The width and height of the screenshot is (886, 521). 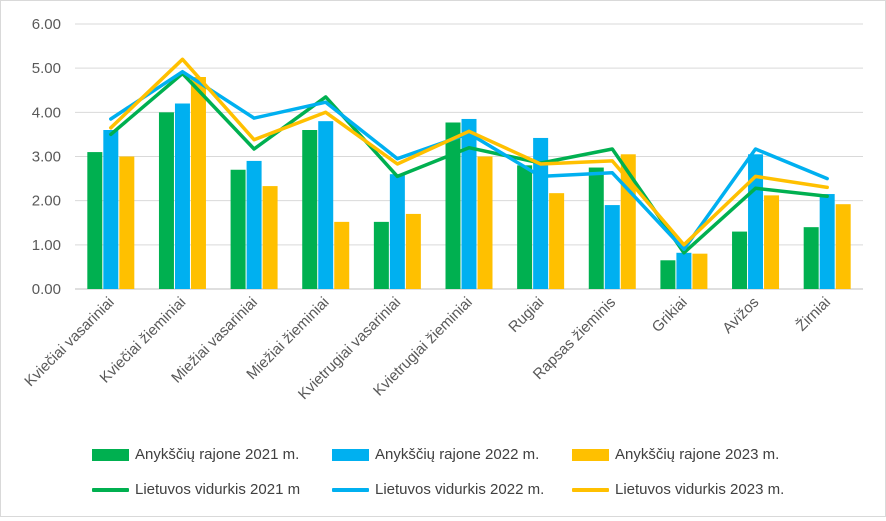 What do you see at coordinates (218, 489) in the screenshot?
I see `legend-label: Lietuvos vidurkis 2021 m` at bounding box center [218, 489].